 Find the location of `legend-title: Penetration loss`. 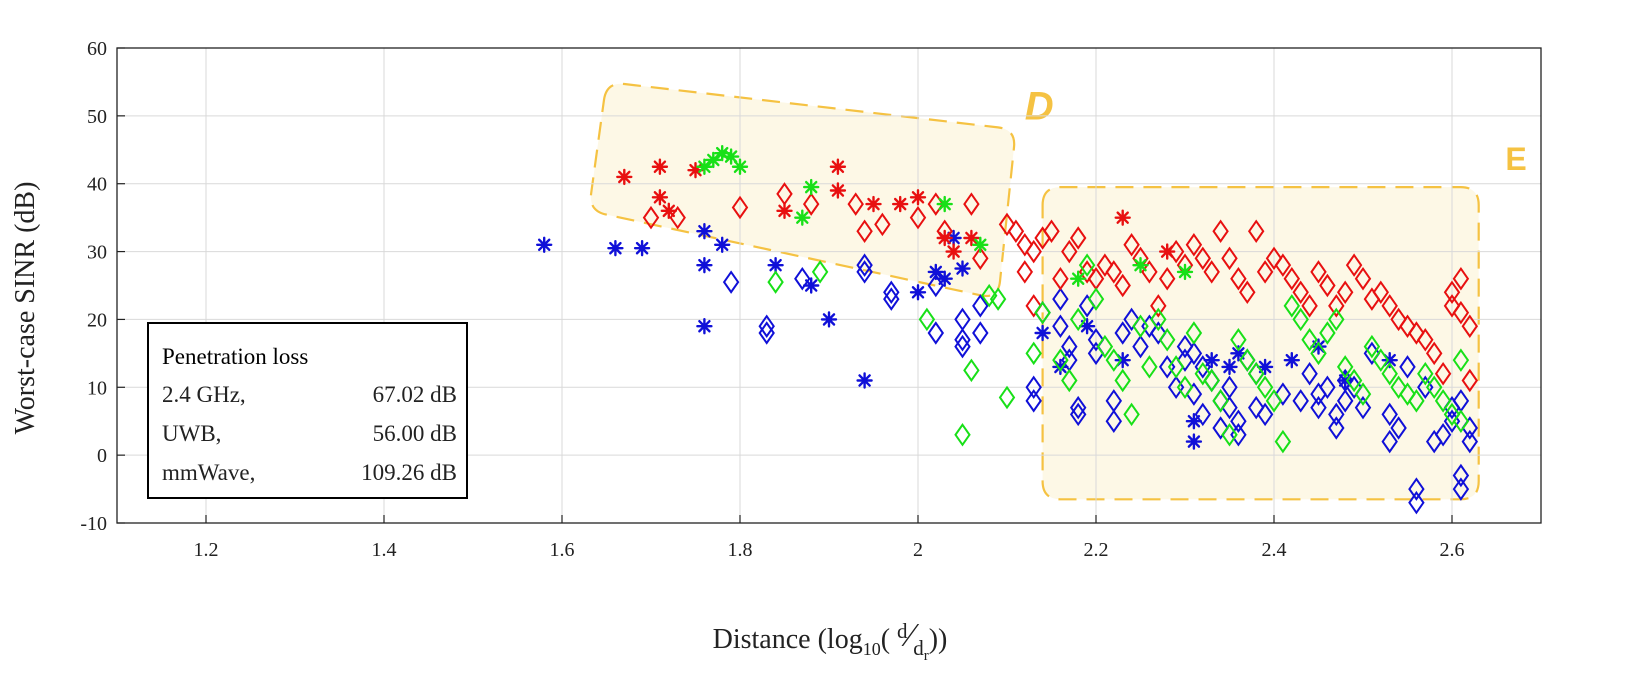

legend-title: Penetration loss is located at coordinates (235, 356).